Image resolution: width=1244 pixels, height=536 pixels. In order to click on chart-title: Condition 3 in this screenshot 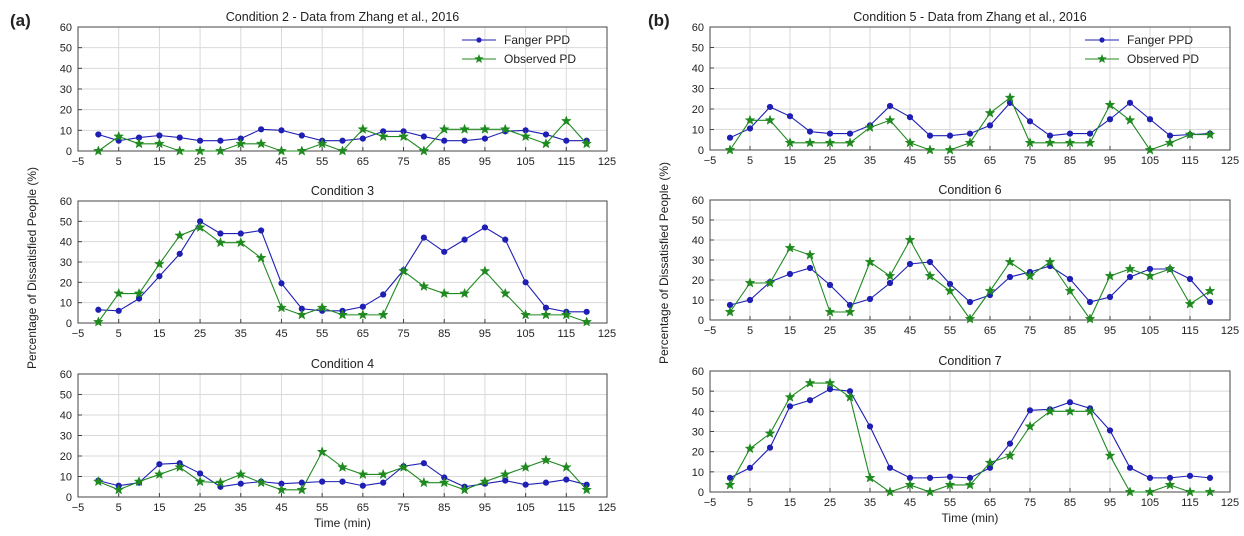, I will do `click(342, 191)`.